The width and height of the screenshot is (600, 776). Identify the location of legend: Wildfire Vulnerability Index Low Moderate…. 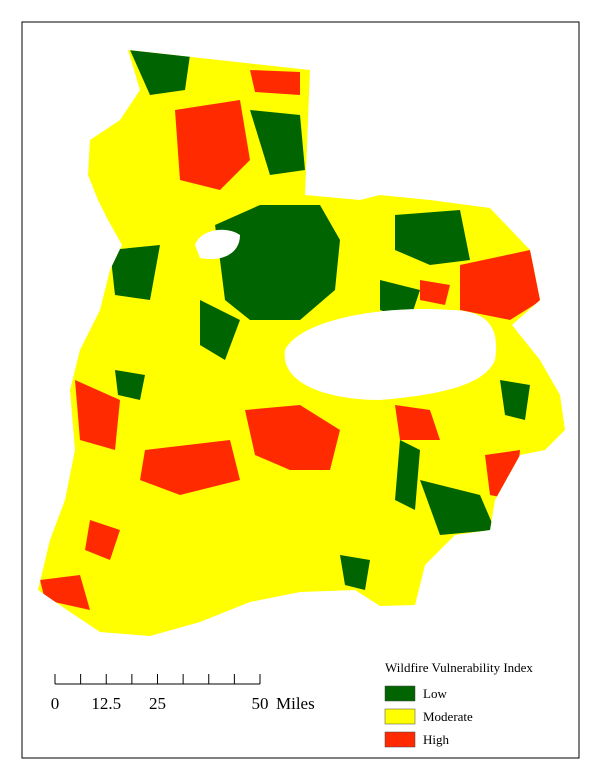
(458, 704).